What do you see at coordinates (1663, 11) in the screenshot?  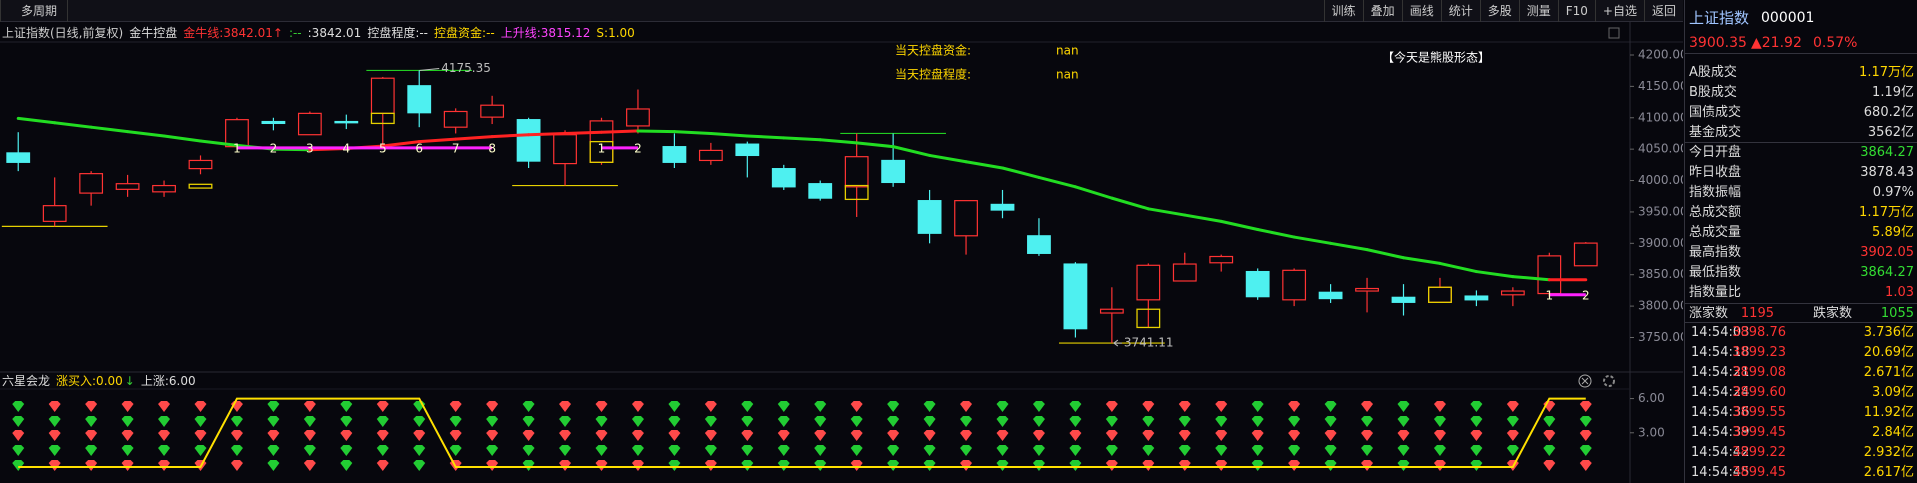 I see `toolbar-button: 返回` at bounding box center [1663, 11].